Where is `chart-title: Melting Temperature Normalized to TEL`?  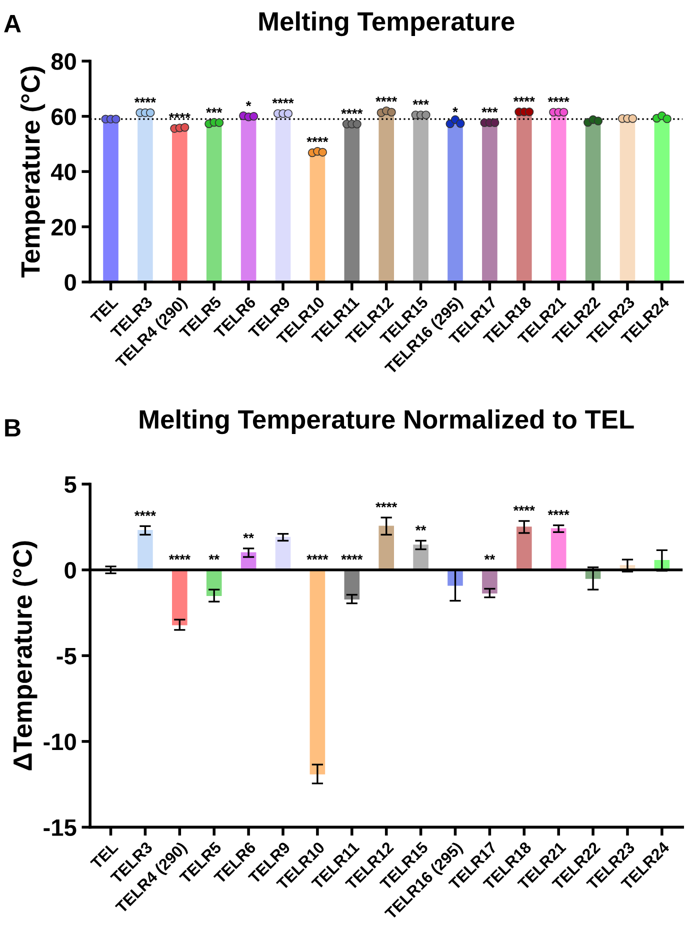
chart-title: Melting Temperature Normalized to TEL is located at coordinates (387, 421).